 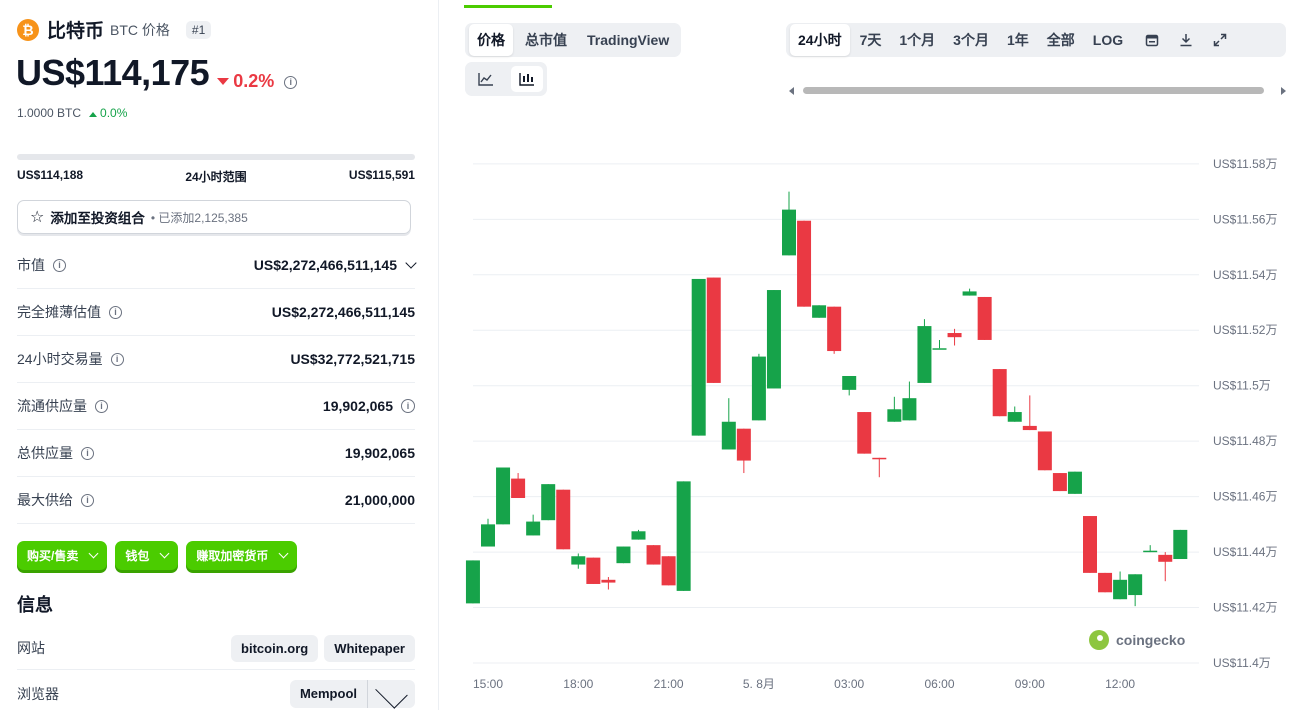 What do you see at coordinates (1242, 663) in the screenshot?
I see `y-tick-label: US$11.4万` at bounding box center [1242, 663].